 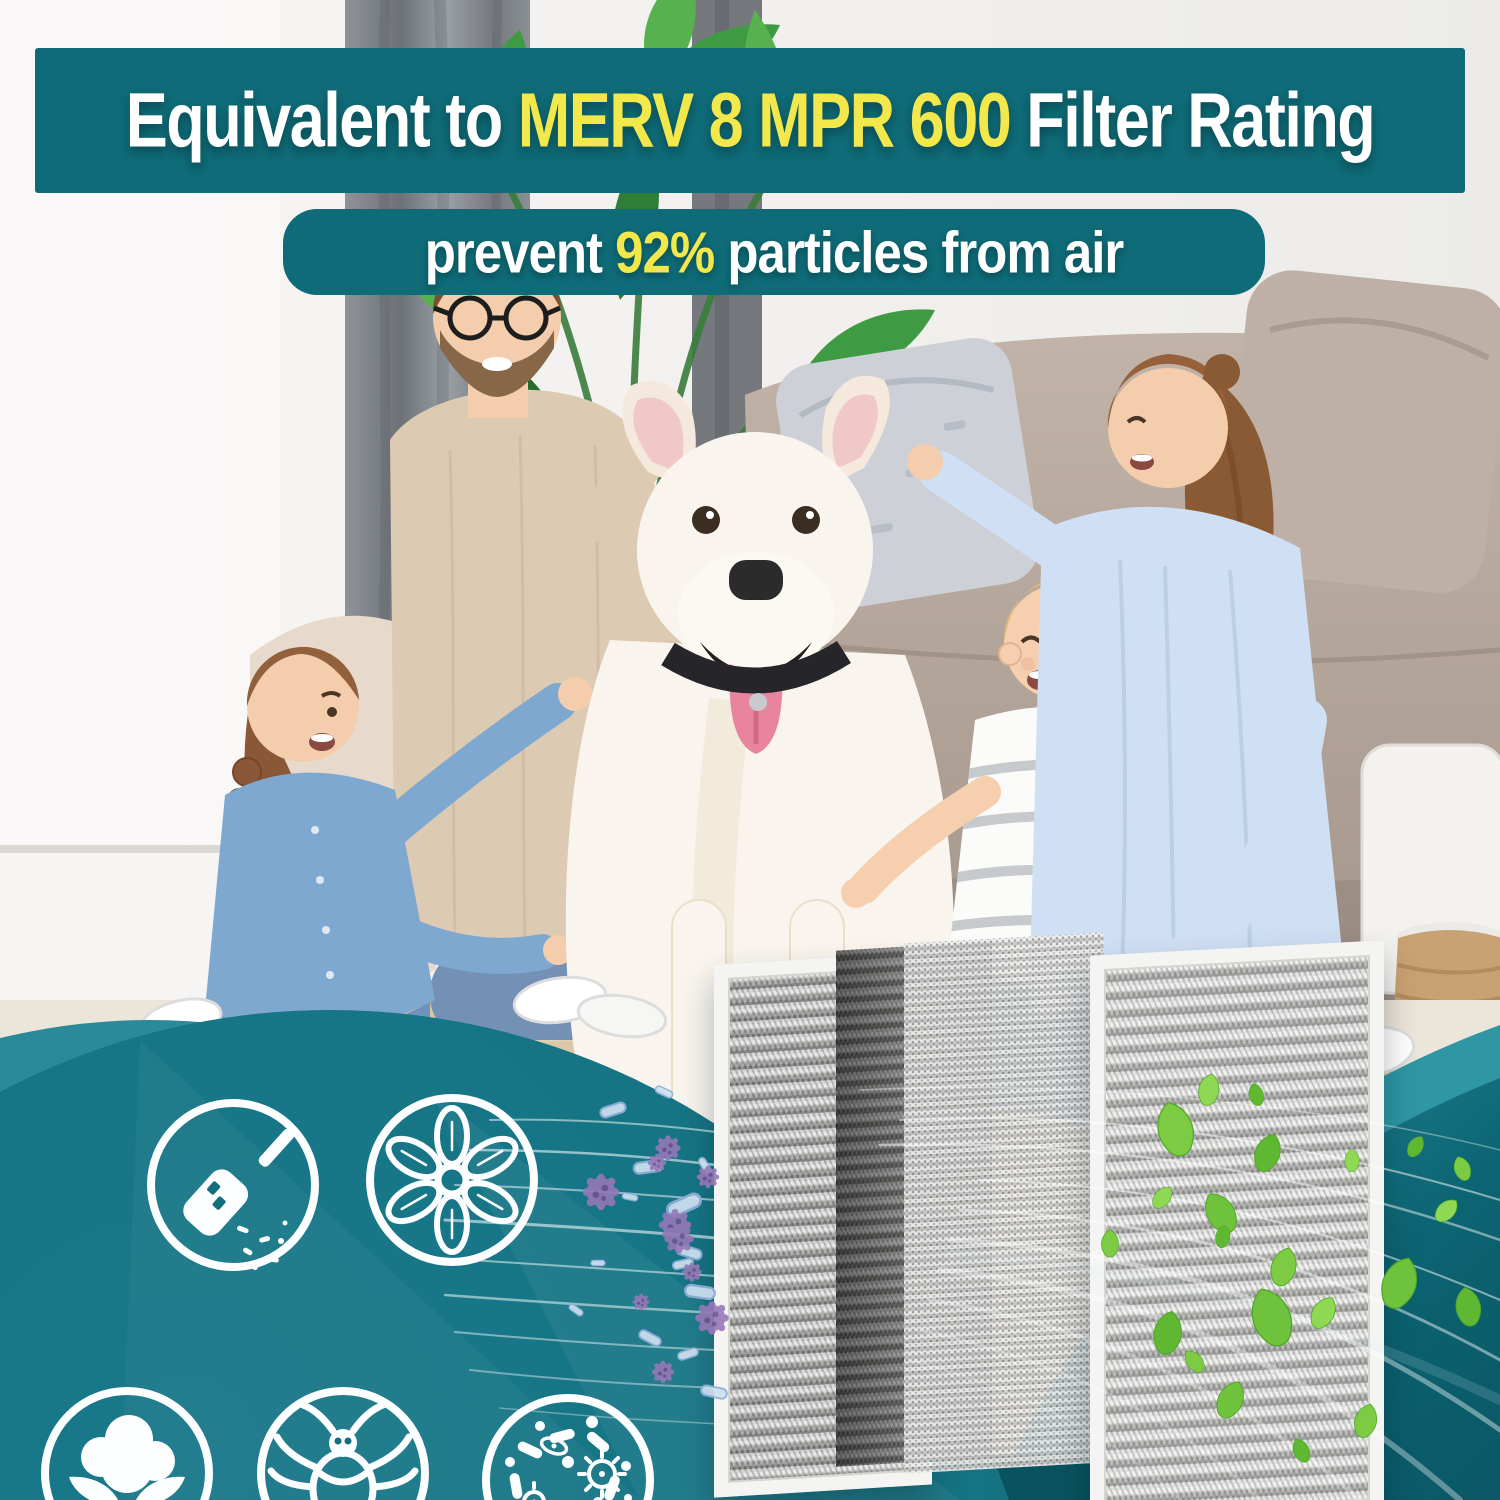 What do you see at coordinates (321, 120) in the screenshot?
I see `headline-prefix: Equivalent to` at bounding box center [321, 120].